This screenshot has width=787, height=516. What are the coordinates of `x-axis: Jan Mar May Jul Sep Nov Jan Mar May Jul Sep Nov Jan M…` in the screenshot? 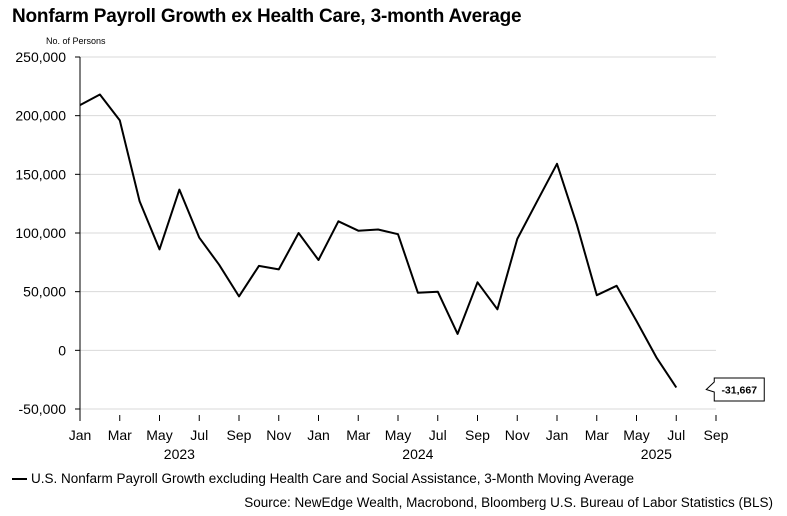 It's located at (399, 438).